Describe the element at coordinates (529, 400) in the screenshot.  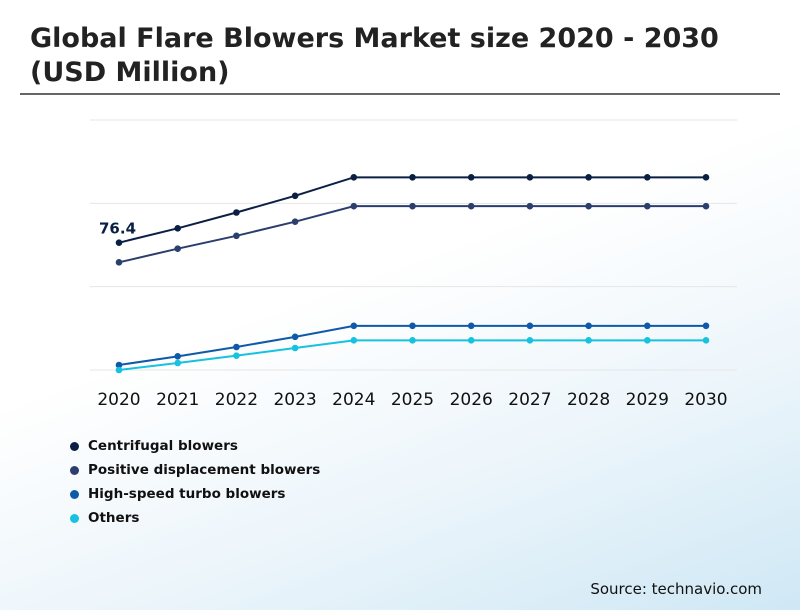
I see `x-tick-label: 2027` at that location.